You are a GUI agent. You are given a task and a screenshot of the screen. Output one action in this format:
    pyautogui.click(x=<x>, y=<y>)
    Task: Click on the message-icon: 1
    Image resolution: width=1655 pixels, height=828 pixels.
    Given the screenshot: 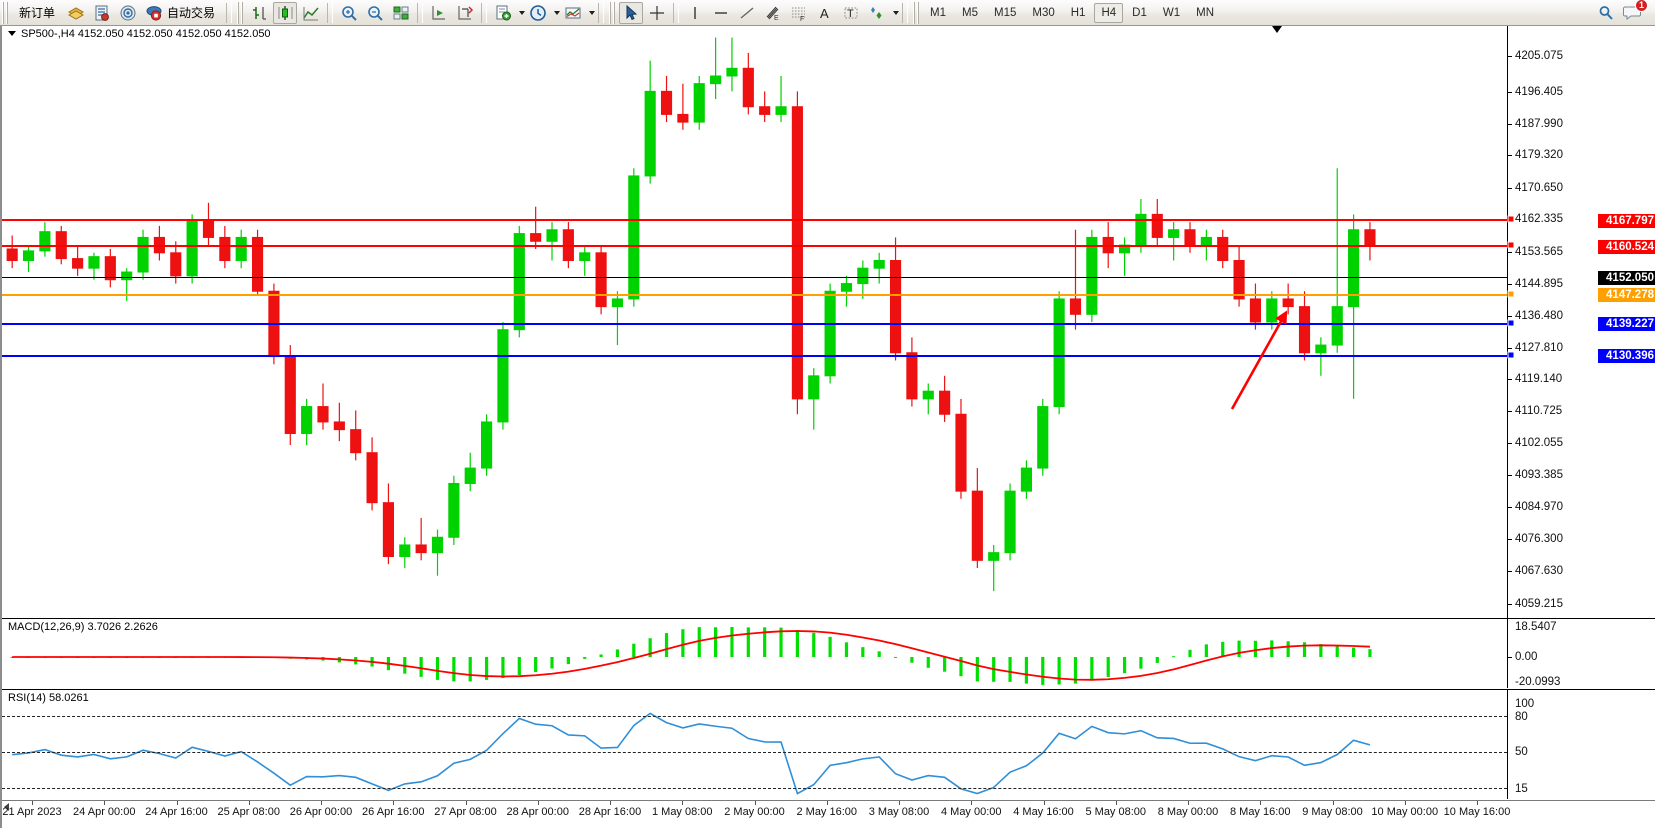 What is the action you would take?
    pyautogui.click(x=1634, y=12)
    